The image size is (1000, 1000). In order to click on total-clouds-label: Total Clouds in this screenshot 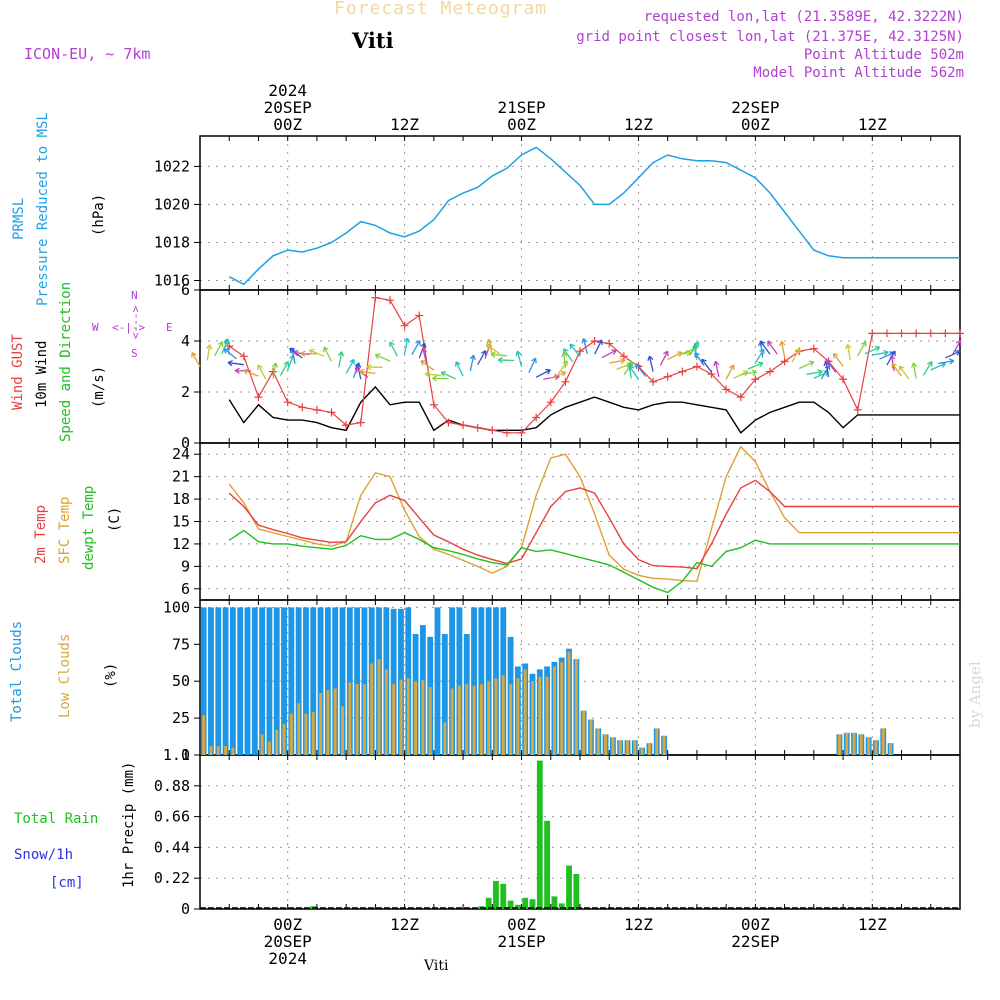, I will do `click(17, 671)`.